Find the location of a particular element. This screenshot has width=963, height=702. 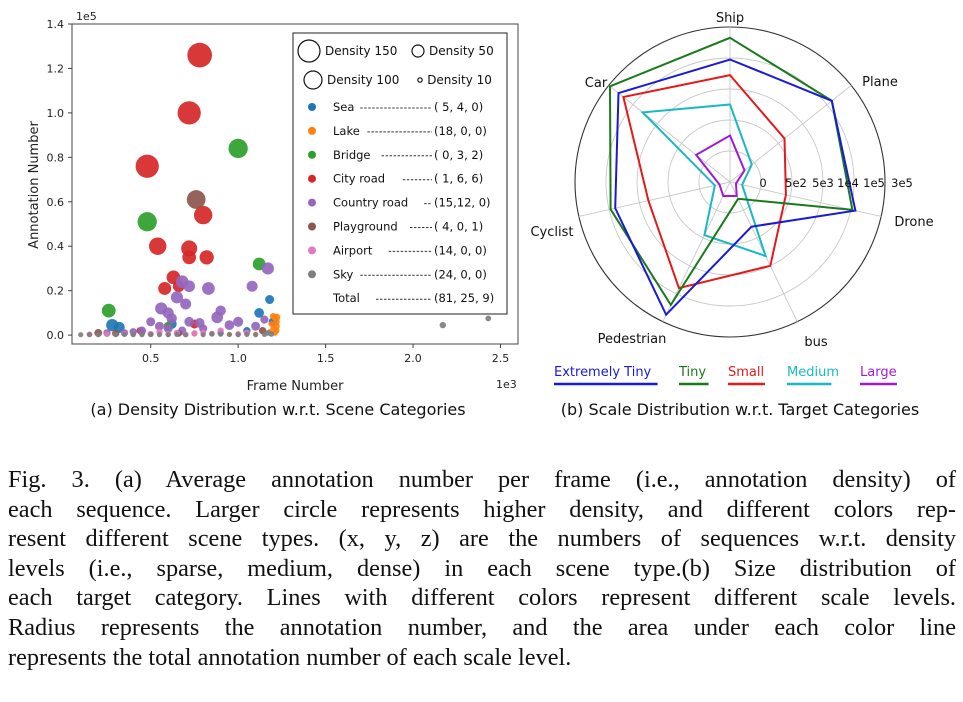

x-tick-label: 1.0 is located at coordinates (238, 358).